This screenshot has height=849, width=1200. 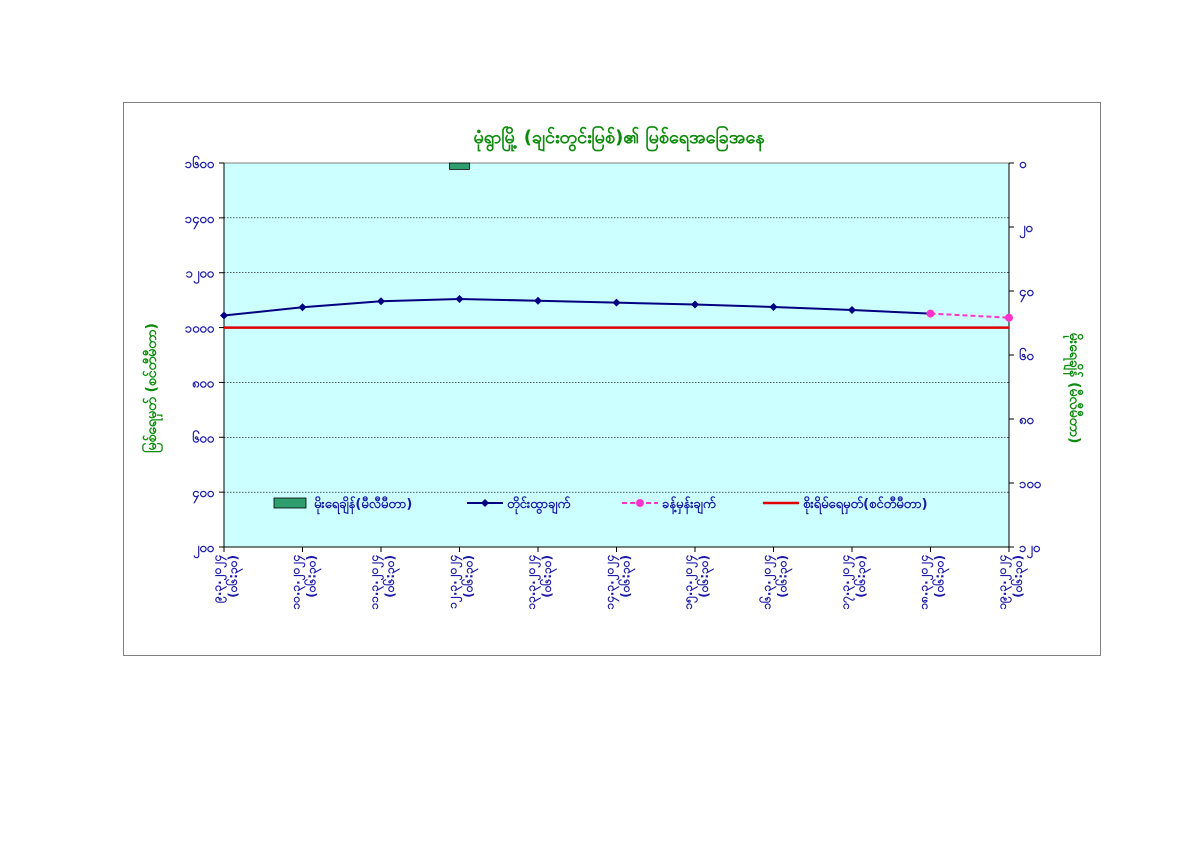 I want to click on y2-tick-label: ၀, so click(x=1023, y=164).